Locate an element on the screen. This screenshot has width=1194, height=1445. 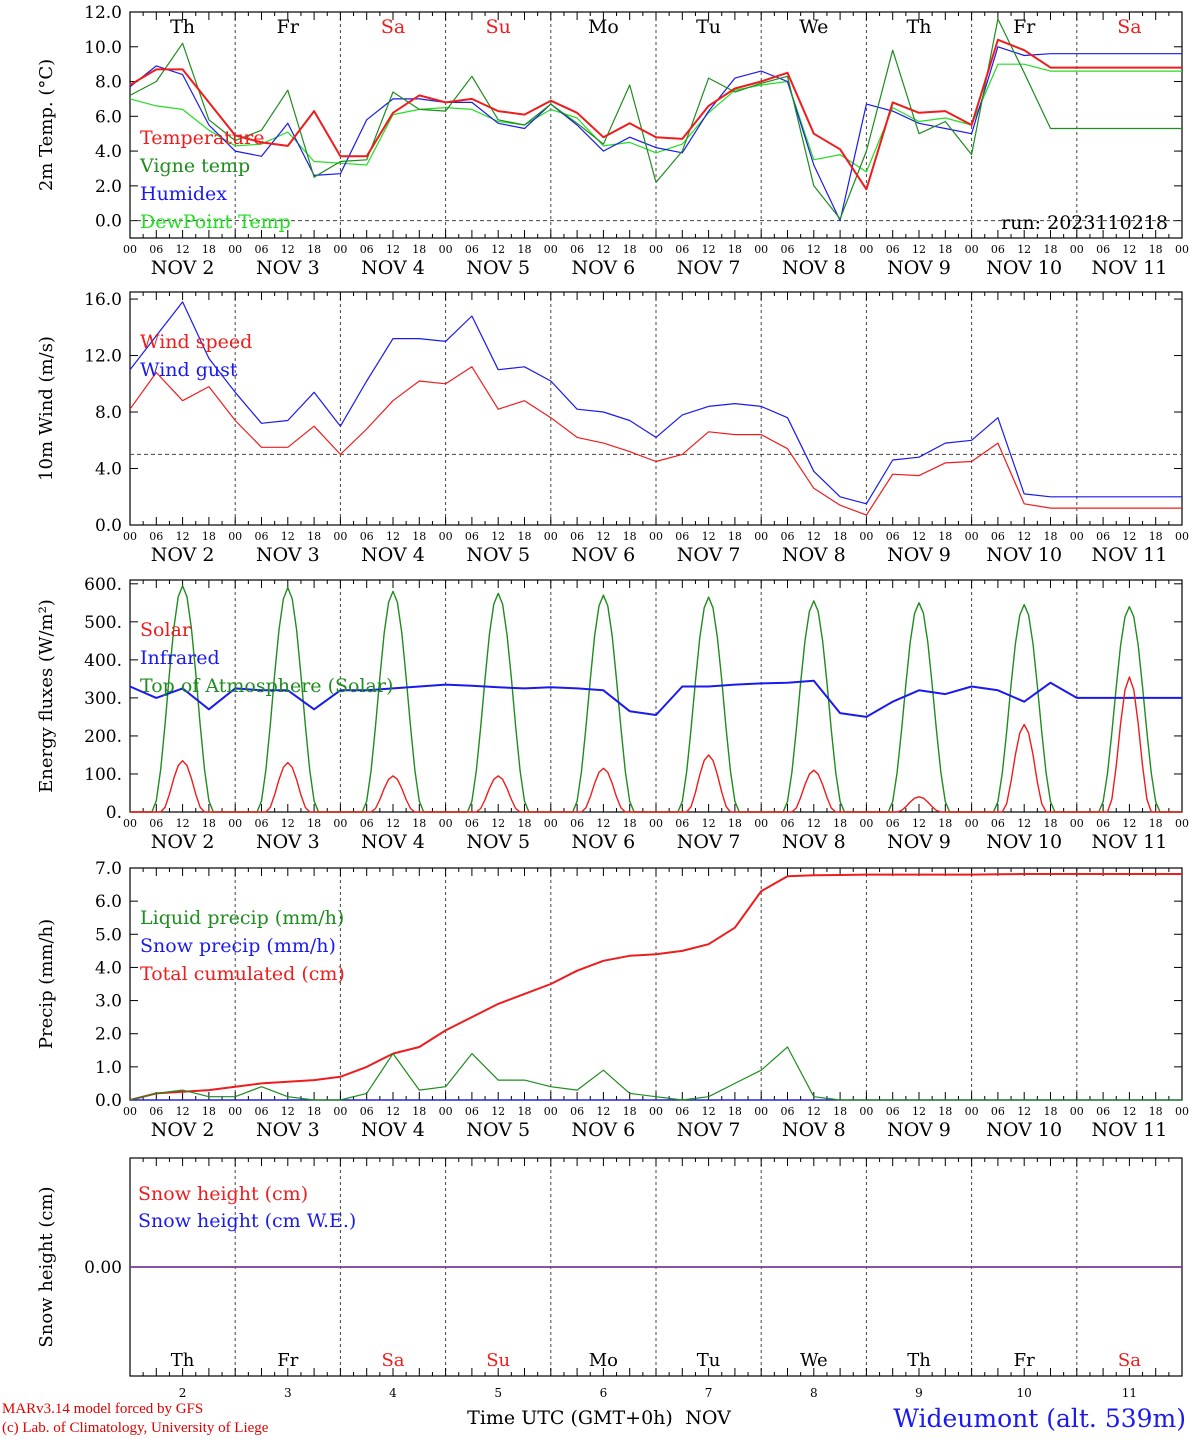
y-axis-label: Precip (mm/h) is located at coordinates (46, 984).